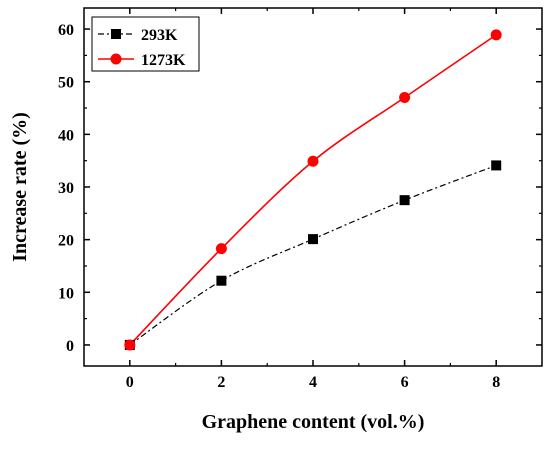 Image resolution: width=550 pixels, height=449 pixels. Describe the element at coordinates (313, 422) in the screenshot. I see `x-axis-title: Graphene content (vol.%)` at that location.